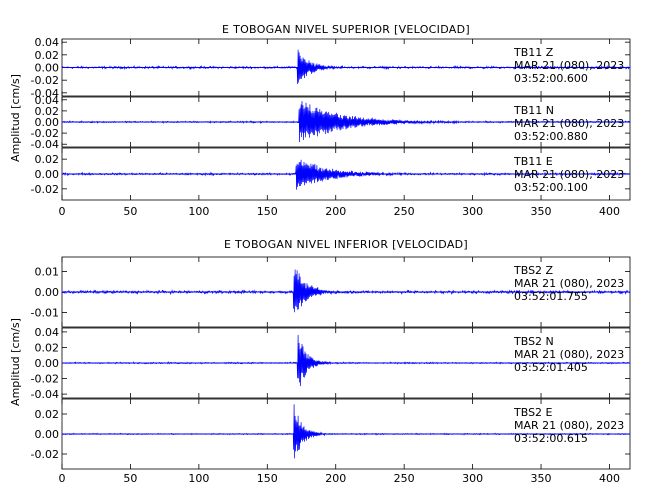 The width and height of the screenshot is (650, 500). Describe the element at coordinates (533, 161) in the screenshot. I see `station-label: TB11 E` at that location.